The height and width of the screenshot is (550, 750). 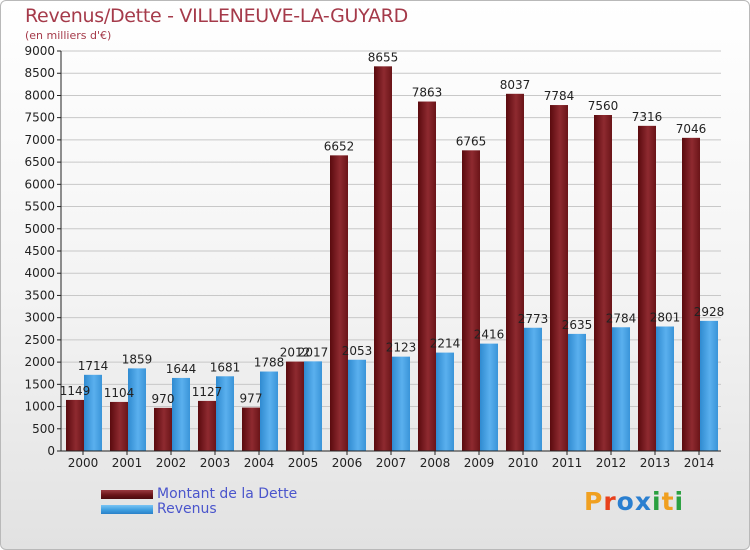 What do you see at coordinates (39, 162) in the screenshot?
I see `y-tick-label: 6500` at bounding box center [39, 162].